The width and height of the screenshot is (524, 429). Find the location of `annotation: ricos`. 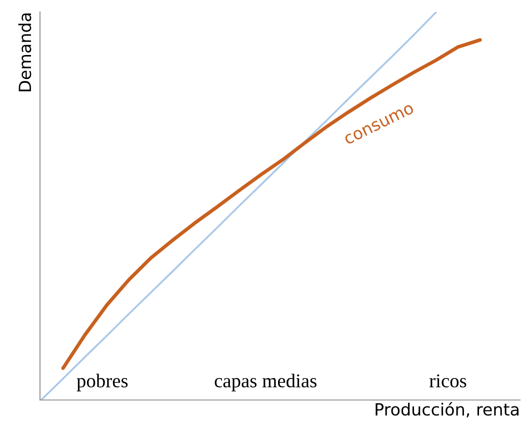

annotation: ricos is located at coordinates (447, 381).